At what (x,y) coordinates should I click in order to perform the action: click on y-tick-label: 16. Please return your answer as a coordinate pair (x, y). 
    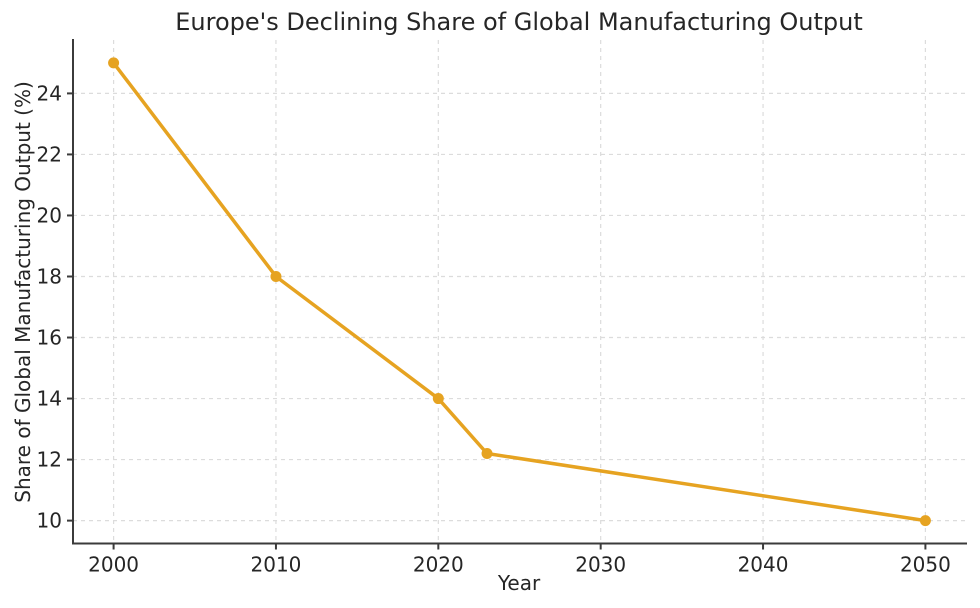
    Looking at the image, I should click on (49, 338).